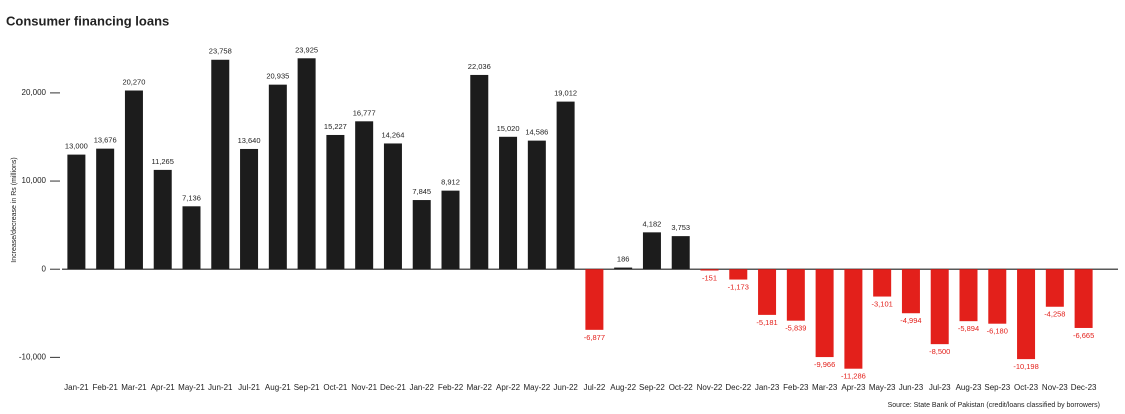 The image size is (1125, 414). I want to click on value-label: 20,935, so click(277, 76).